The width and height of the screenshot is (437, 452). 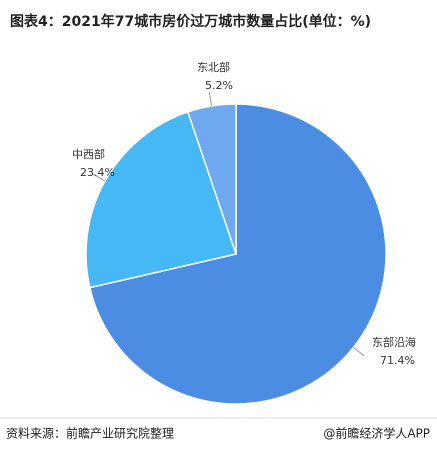 I want to click on brand: @前瞻经济学人APP, so click(x=376, y=433).